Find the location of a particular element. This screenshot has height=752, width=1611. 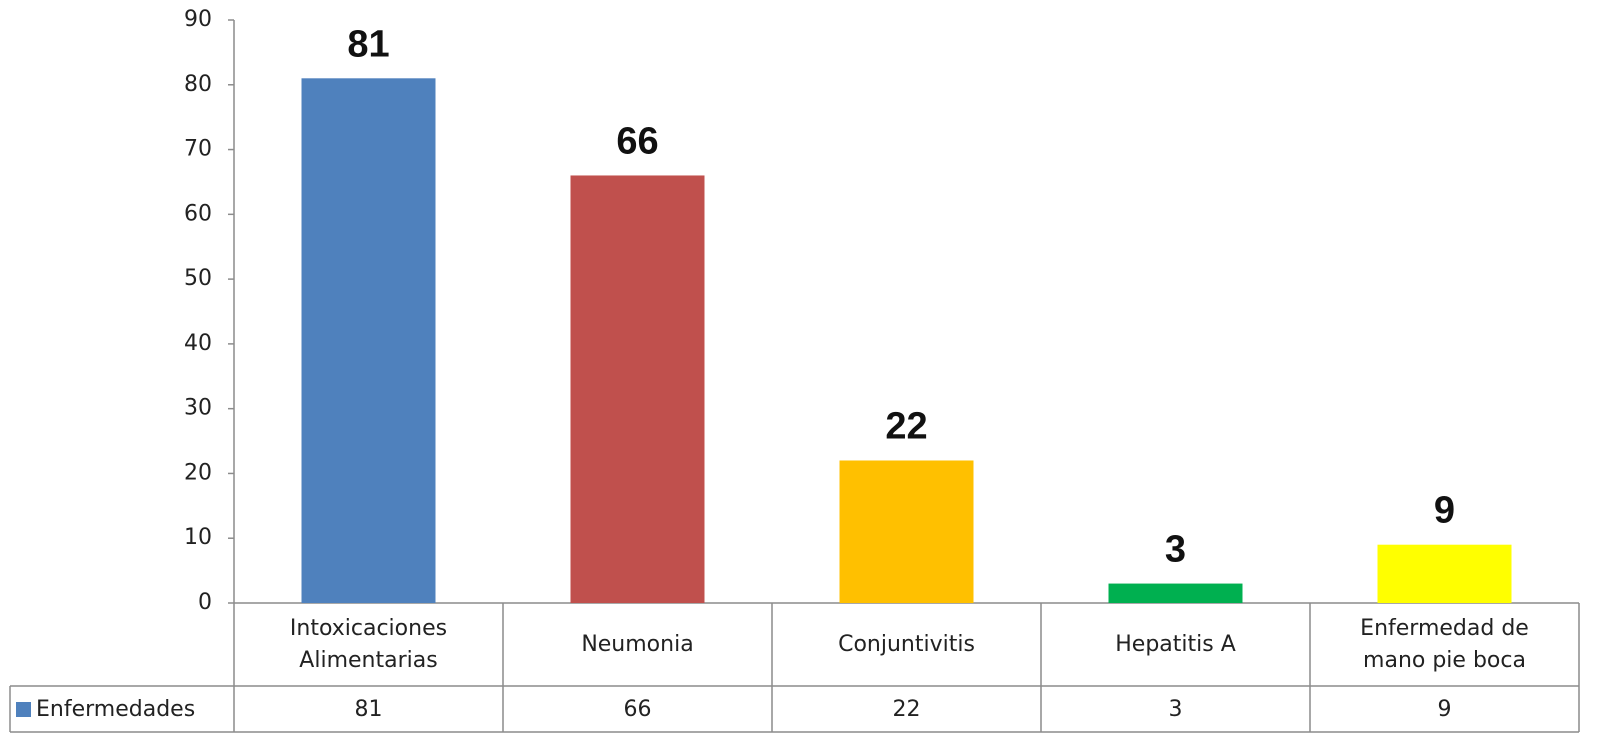

table-value: 81 is located at coordinates (369, 709).